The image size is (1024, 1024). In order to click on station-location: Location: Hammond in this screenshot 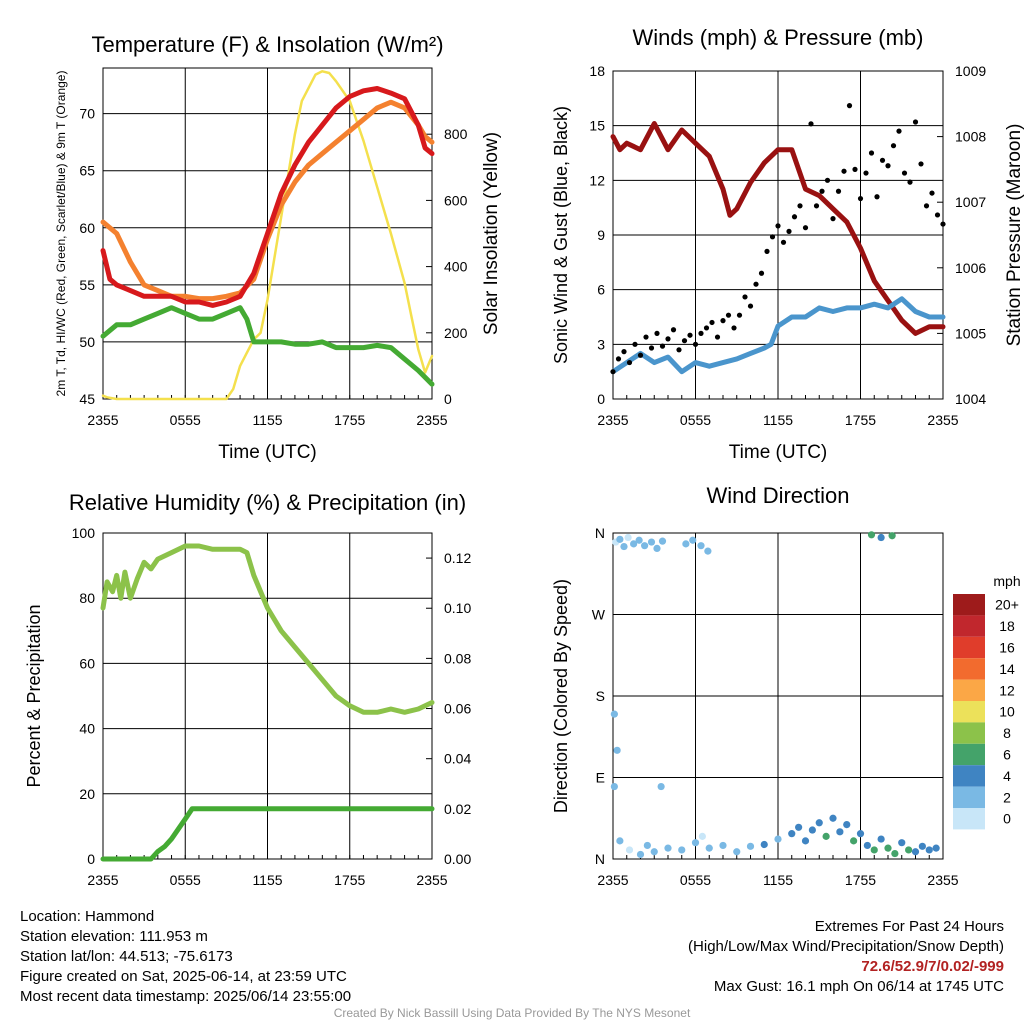, I will do `click(87, 916)`.